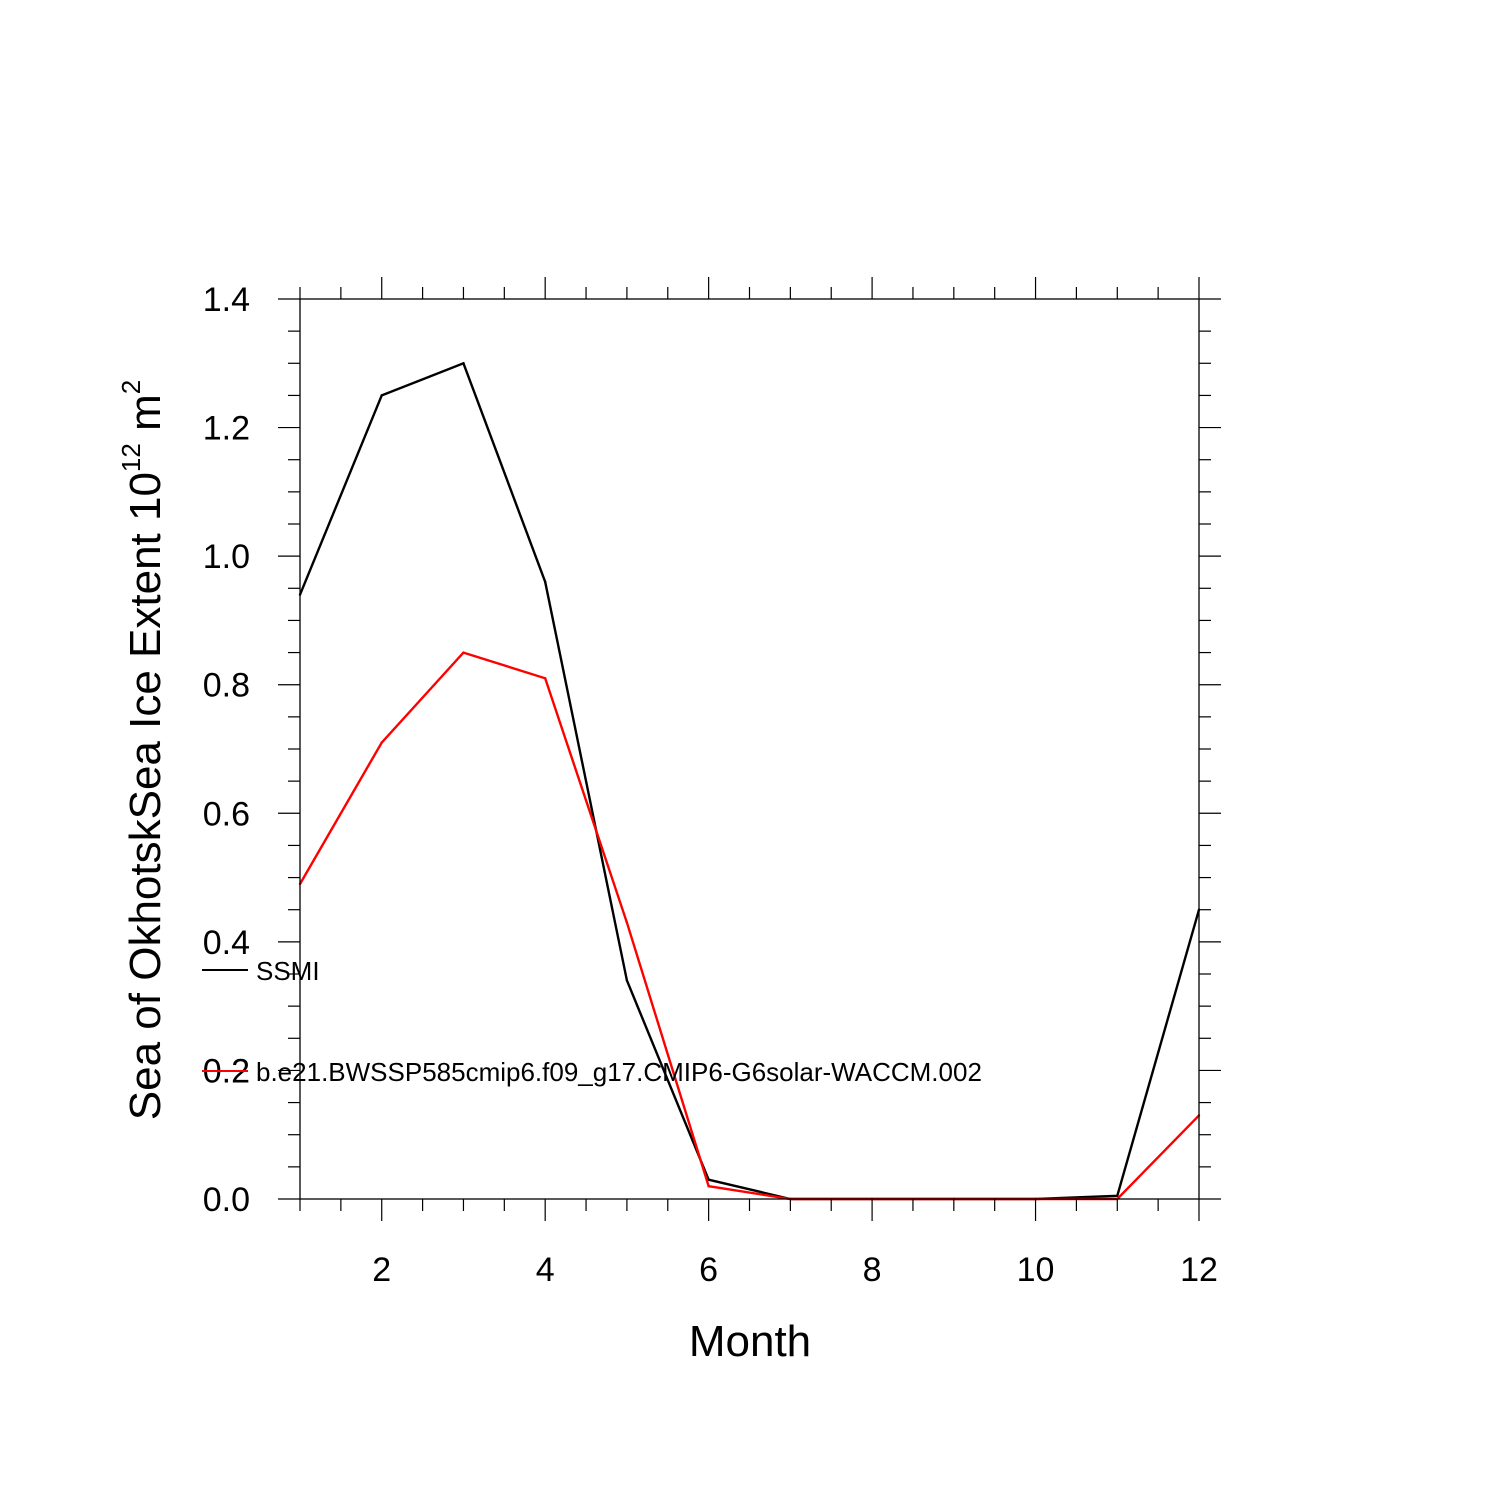  What do you see at coordinates (708, 1270) in the screenshot?
I see `x-tick-label: 6` at bounding box center [708, 1270].